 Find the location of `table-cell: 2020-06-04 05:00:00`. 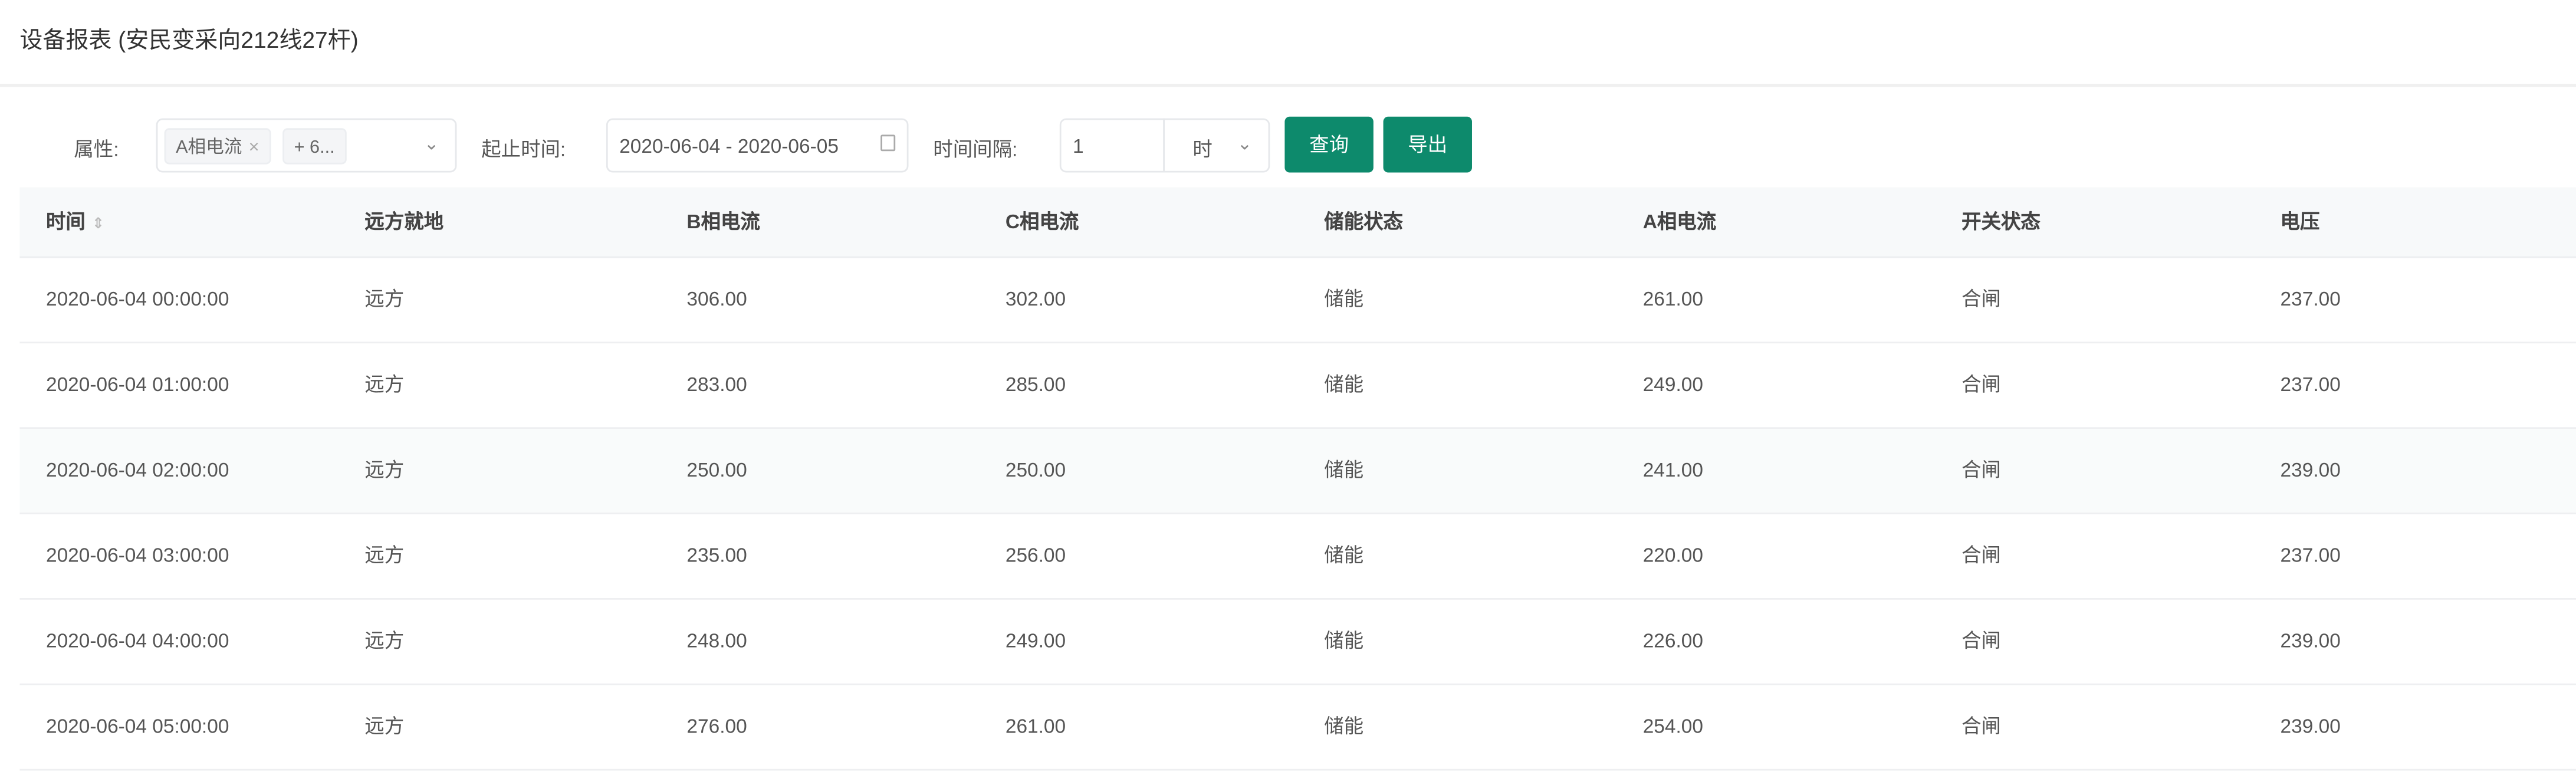

table-cell: 2020-06-04 05:00:00 is located at coordinates (137, 726).